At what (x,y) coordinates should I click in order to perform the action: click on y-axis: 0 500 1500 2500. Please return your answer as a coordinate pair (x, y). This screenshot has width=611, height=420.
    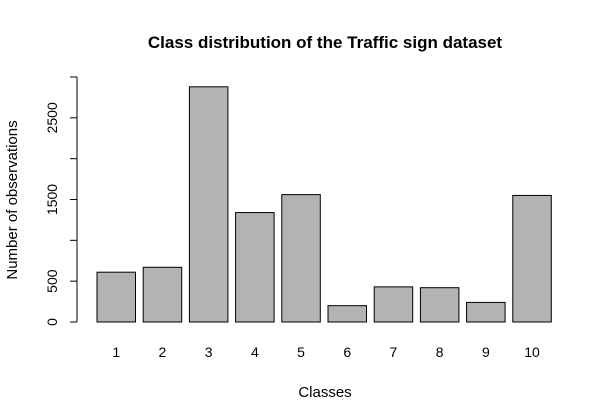
    Looking at the image, I should click on (61, 201).